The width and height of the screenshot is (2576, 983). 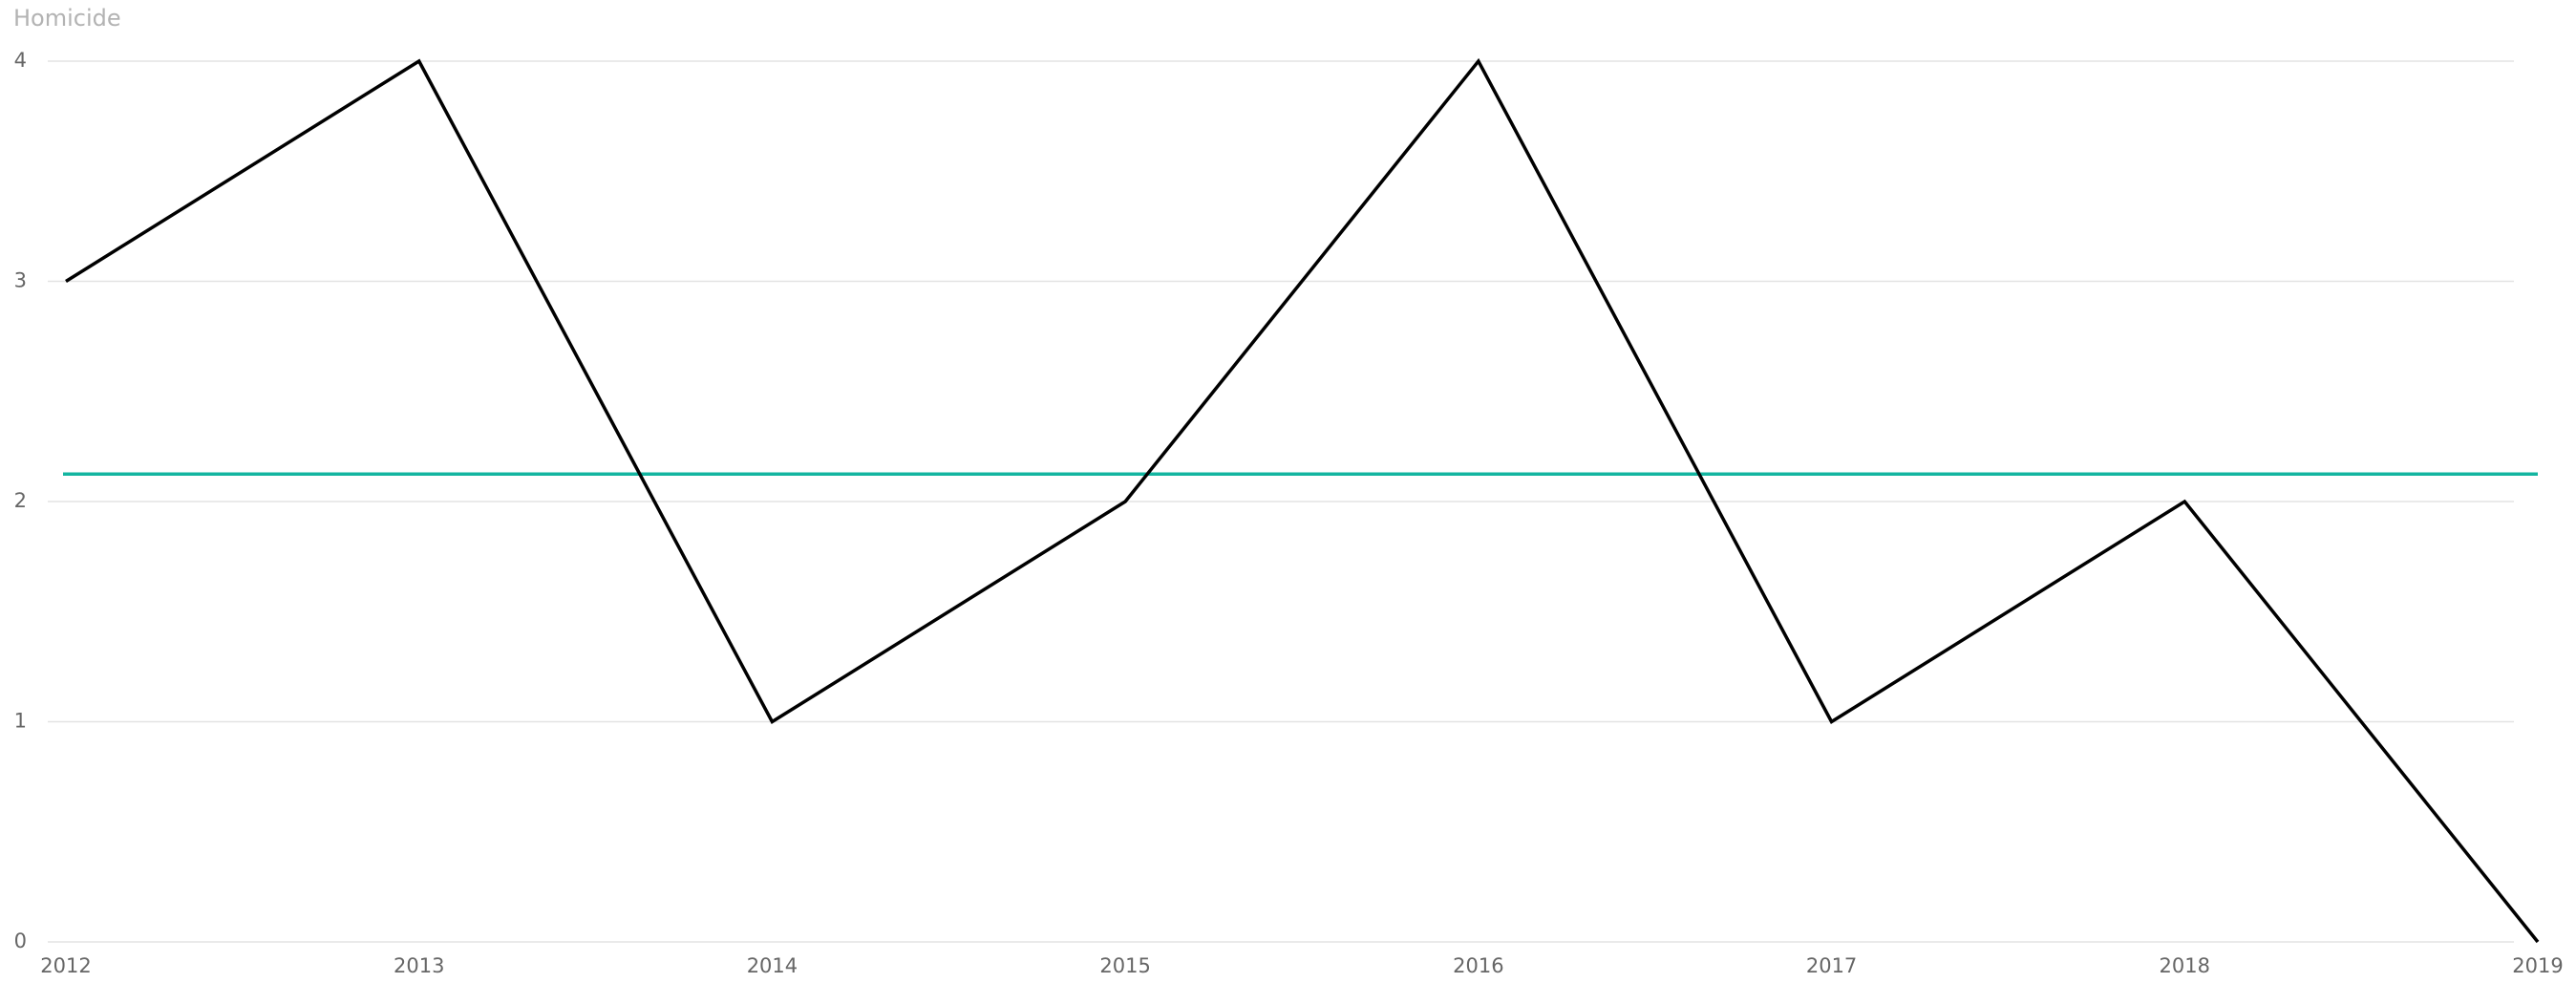 What do you see at coordinates (20, 721) in the screenshot?
I see `y-tick-label: 1` at bounding box center [20, 721].